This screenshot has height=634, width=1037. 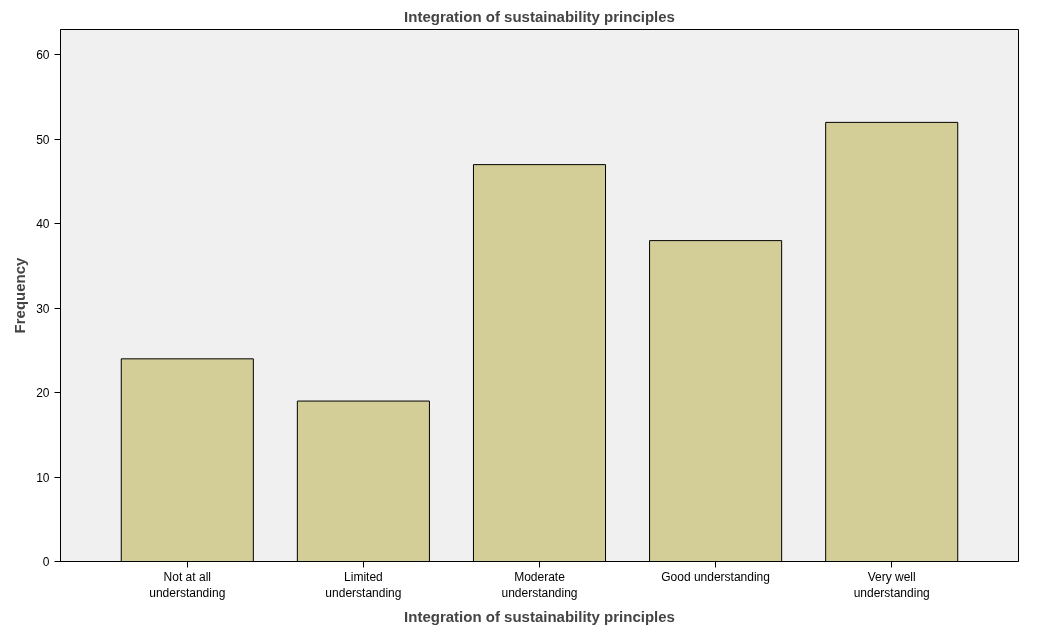 What do you see at coordinates (715, 576) in the screenshot?
I see `x-tick-label: Good understanding` at bounding box center [715, 576].